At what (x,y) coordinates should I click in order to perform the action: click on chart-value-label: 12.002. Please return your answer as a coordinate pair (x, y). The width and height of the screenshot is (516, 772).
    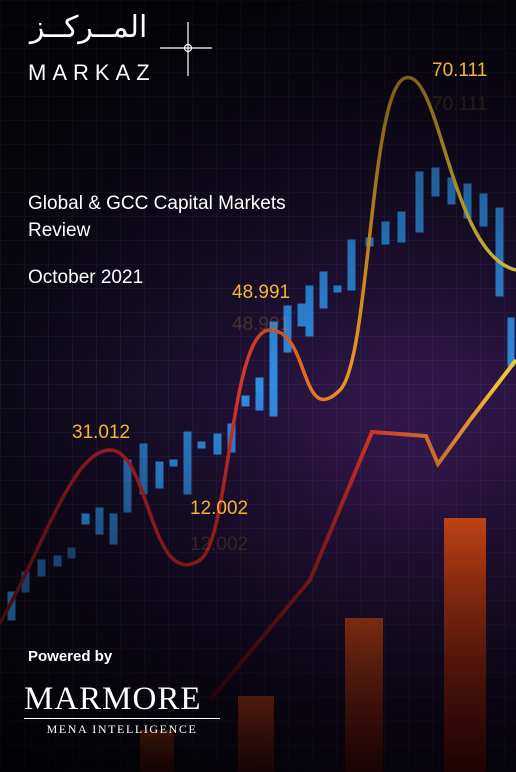
    Looking at the image, I should click on (219, 508).